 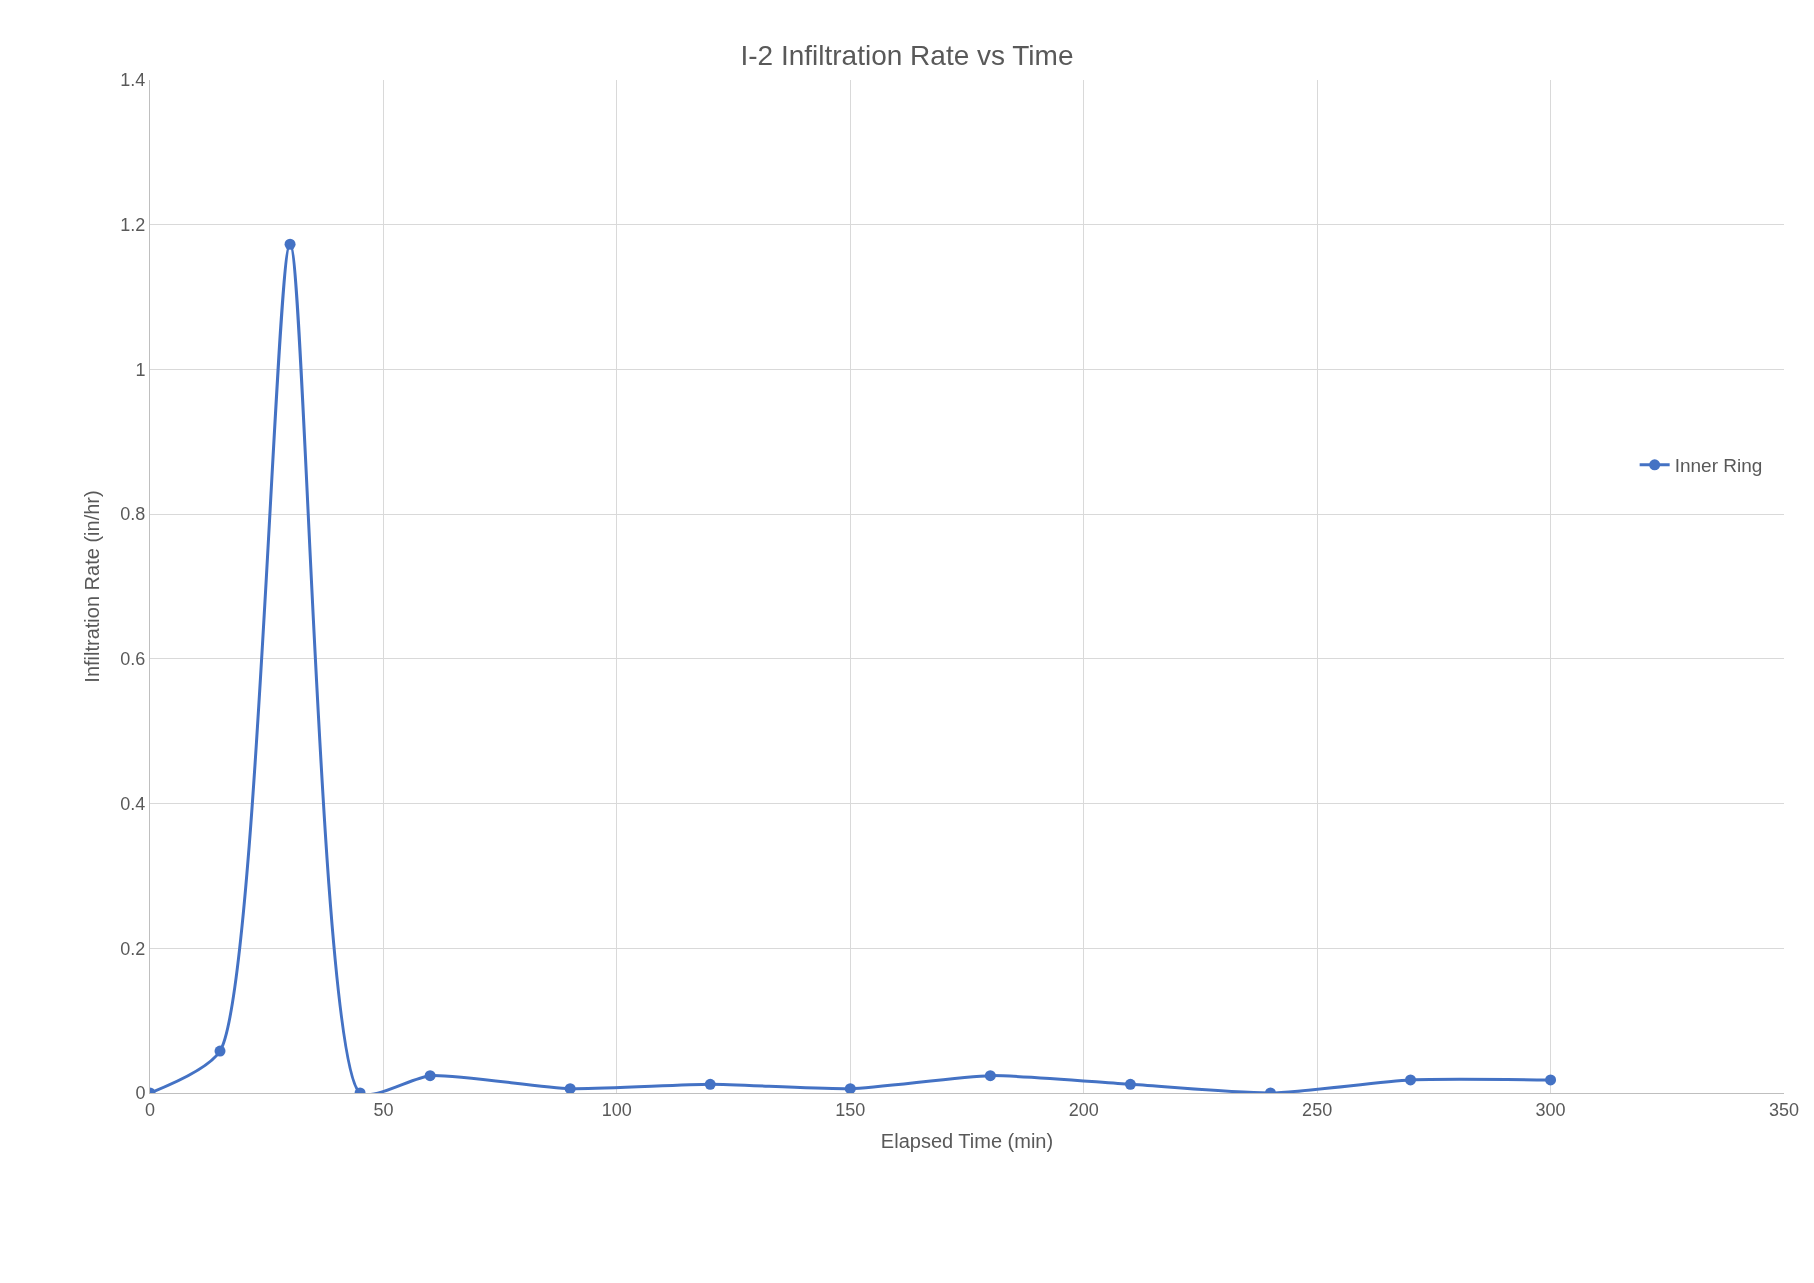 I want to click on y-tick-label: 0, so click(x=140, y=1093).